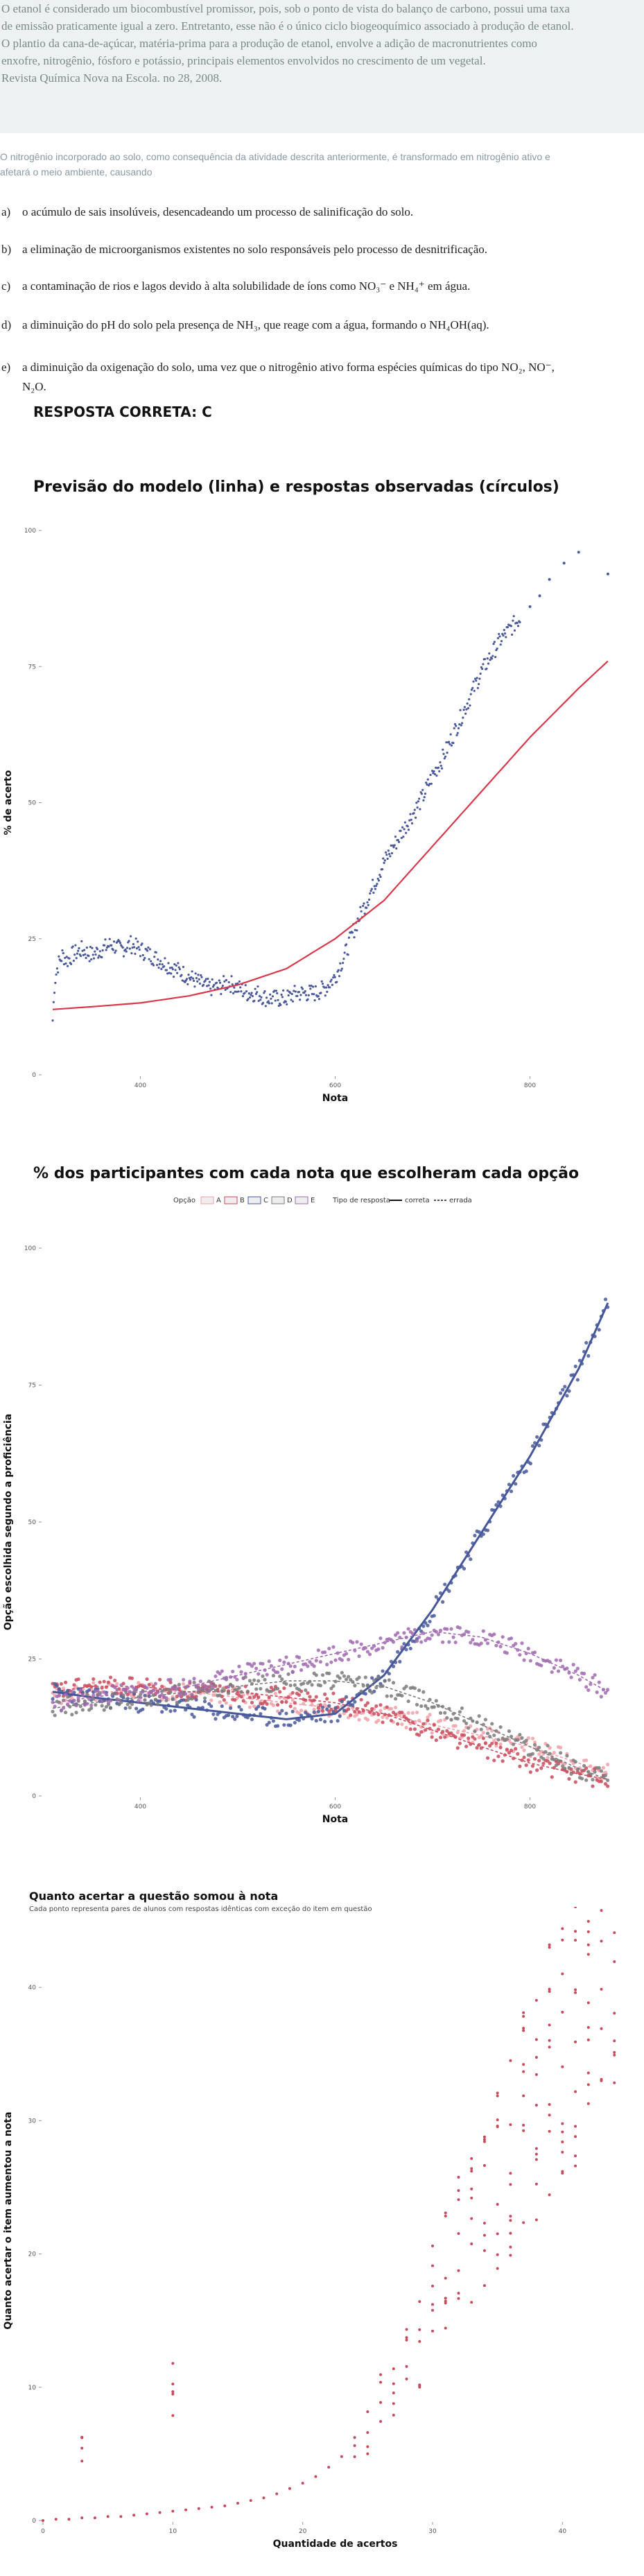 This screenshot has width=644, height=2576. What do you see at coordinates (117, 1684) in the screenshot?
I see `data-point-A` at bounding box center [117, 1684].